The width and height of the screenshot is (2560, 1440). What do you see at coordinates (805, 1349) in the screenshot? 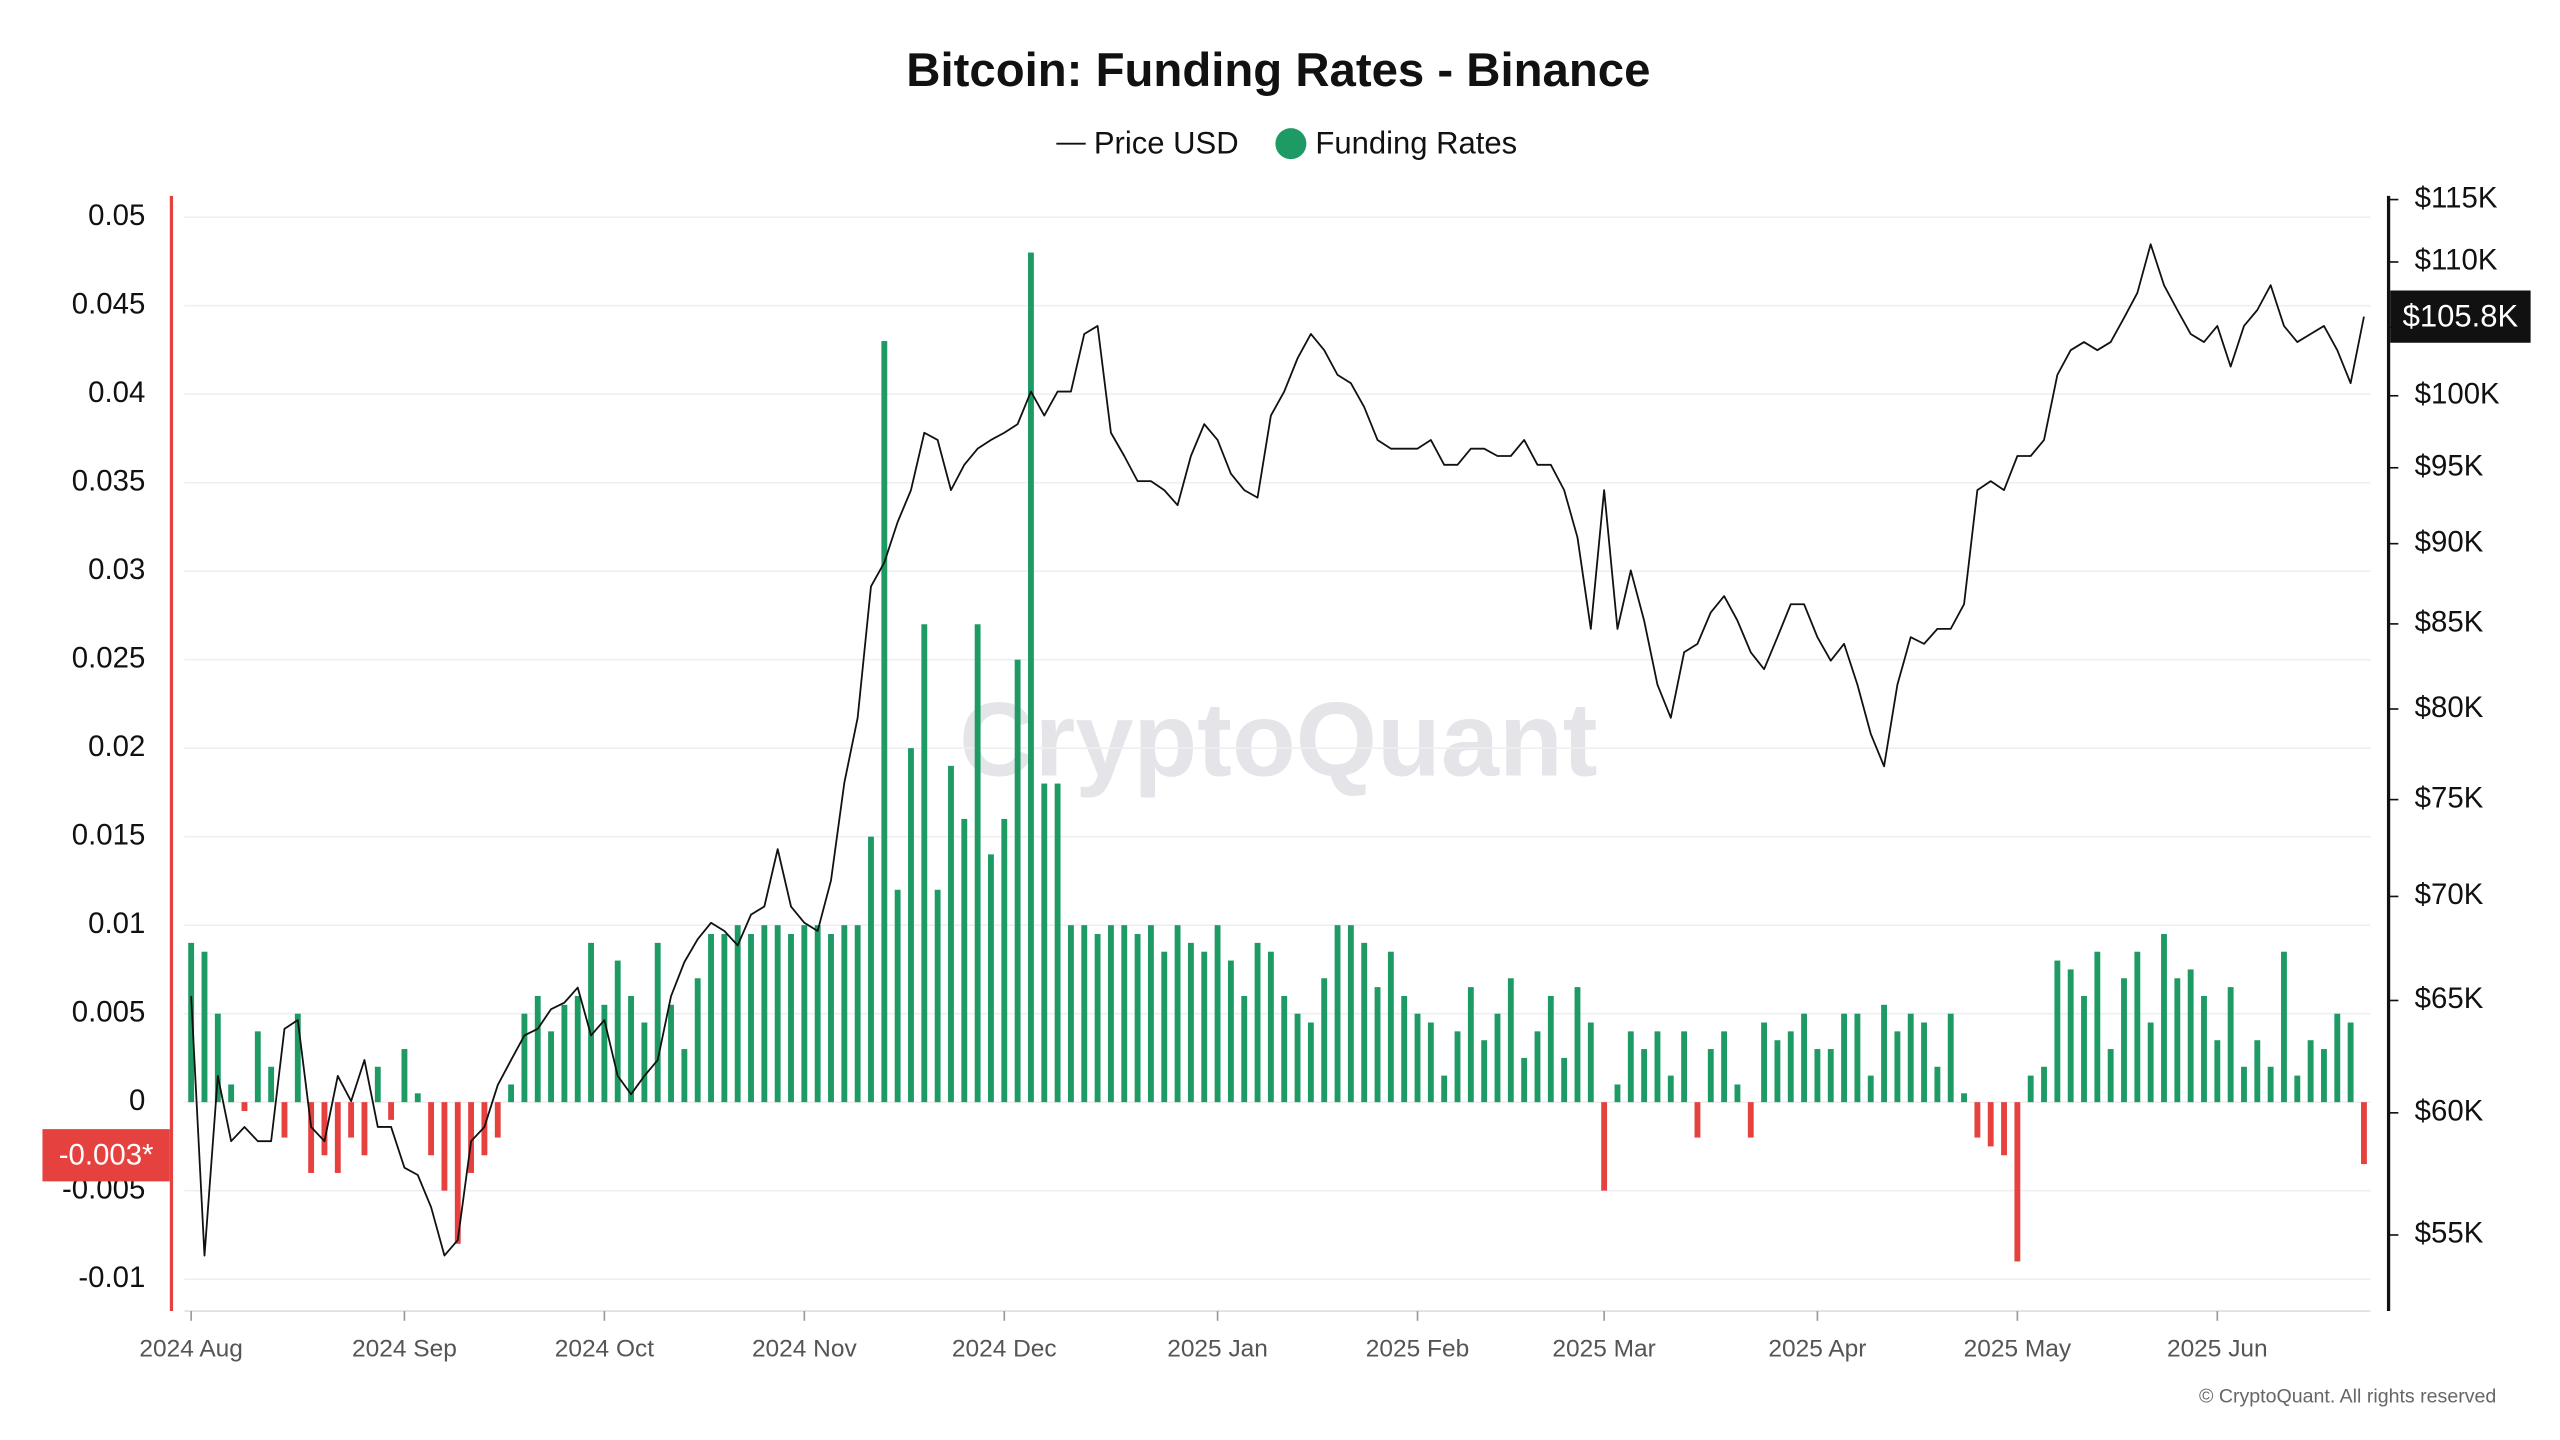
I see `x-tick-label: 2024 Nov` at bounding box center [805, 1349].